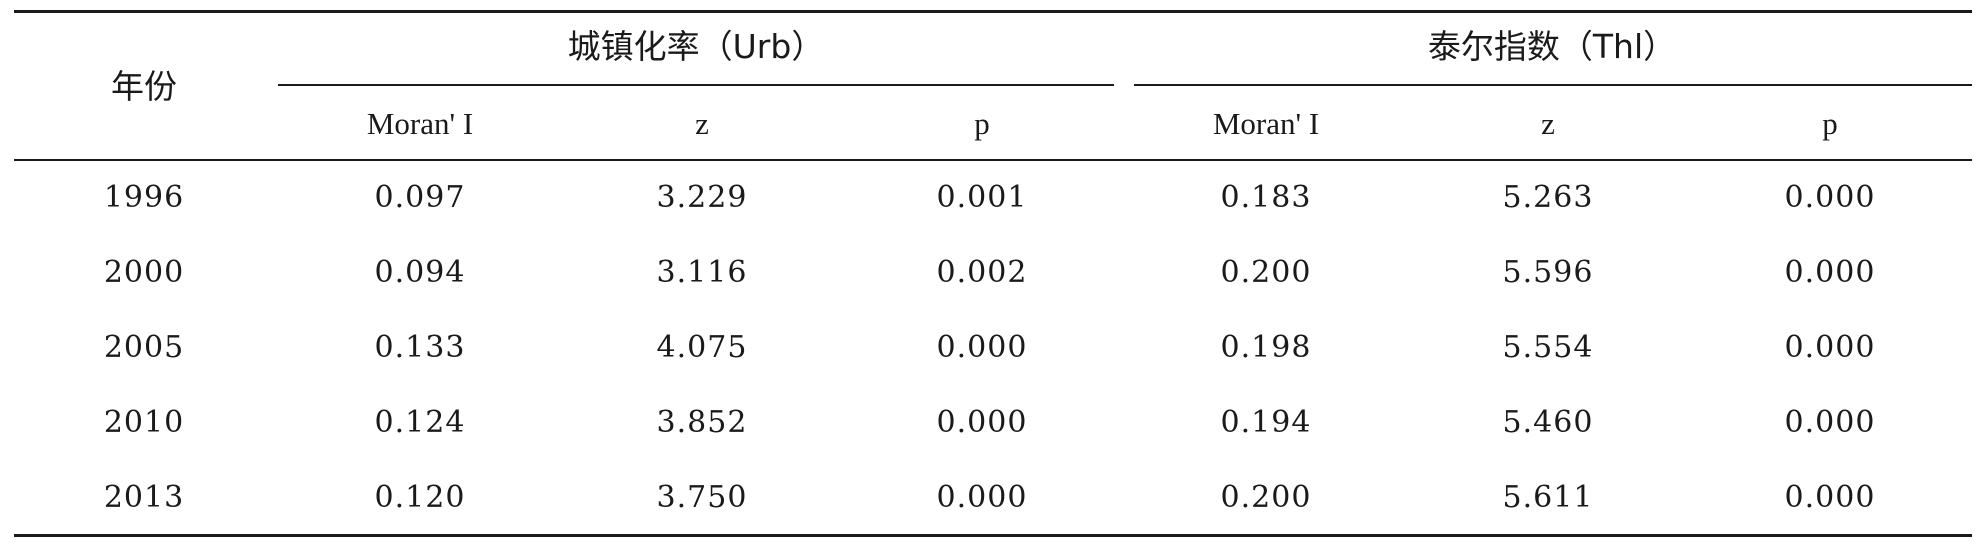 The height and width of the screenshot is (544, 1984). I want to click on table-cell: 5.460, so click(1548, 422).